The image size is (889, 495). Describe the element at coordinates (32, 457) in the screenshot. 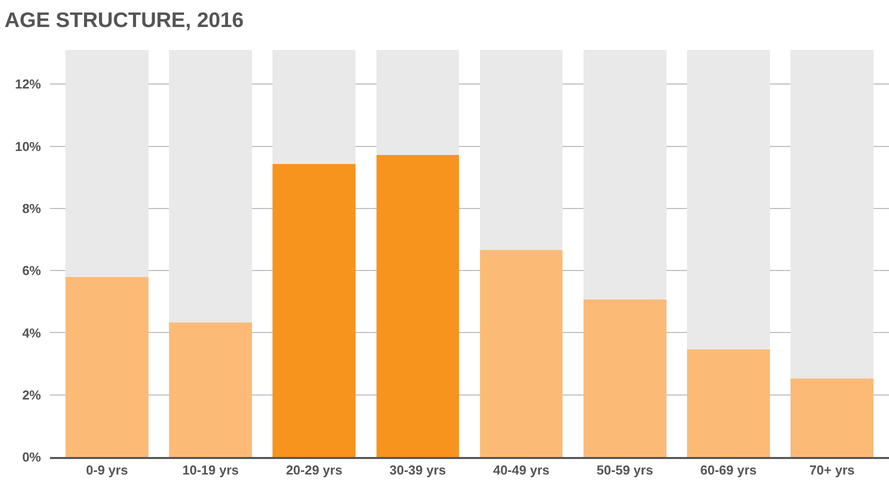

I see `y-tick-label: 0%` at that location.